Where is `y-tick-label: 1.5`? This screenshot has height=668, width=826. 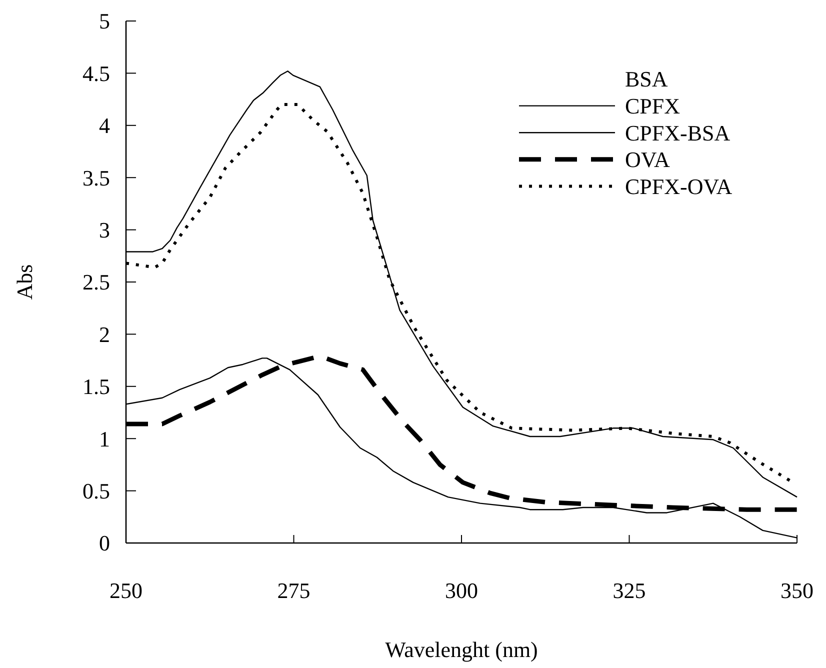 y-tick-label: 1.5 is located at coordinates (96, 387).